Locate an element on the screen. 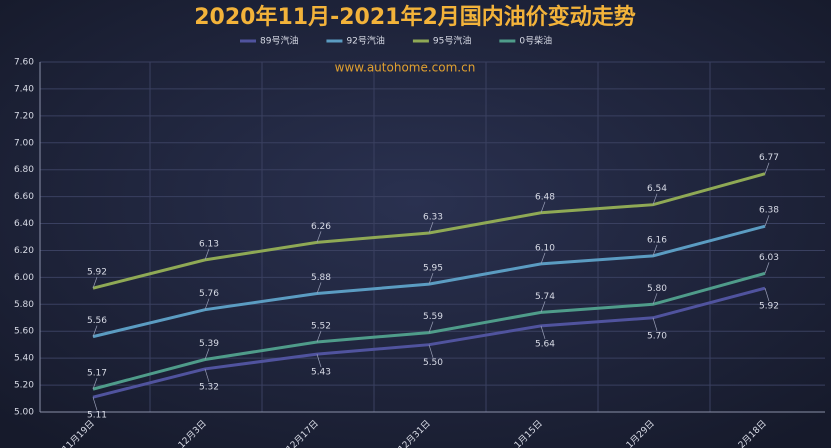 The height and width of the screenshot is (448, 831). data-label: 5.56 is located at coordinates (97, 321).